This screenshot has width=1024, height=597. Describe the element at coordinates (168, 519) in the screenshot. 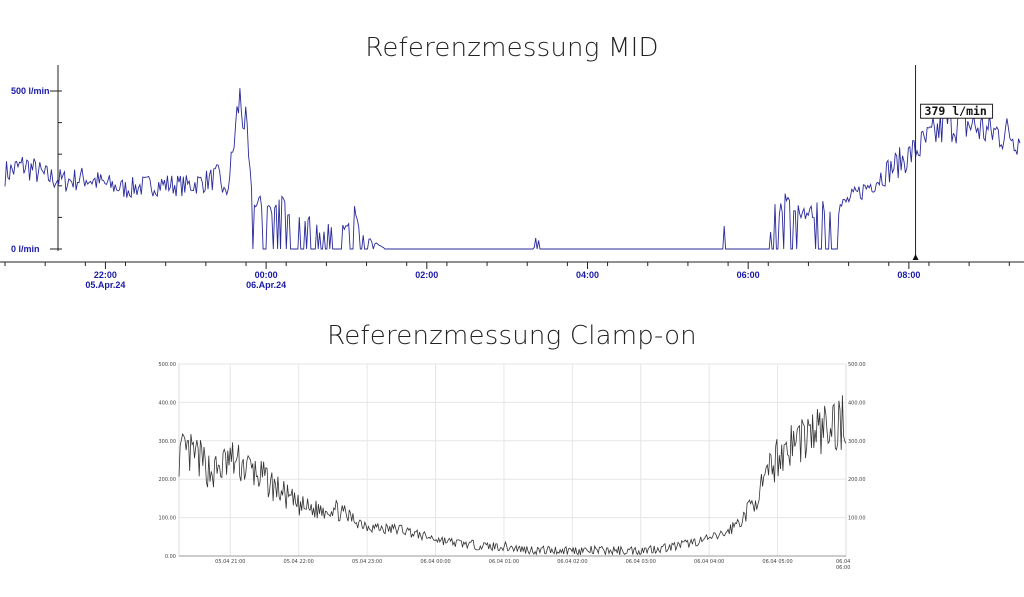

I see `clamp-y-tick-label-left: 100.00` at that location.